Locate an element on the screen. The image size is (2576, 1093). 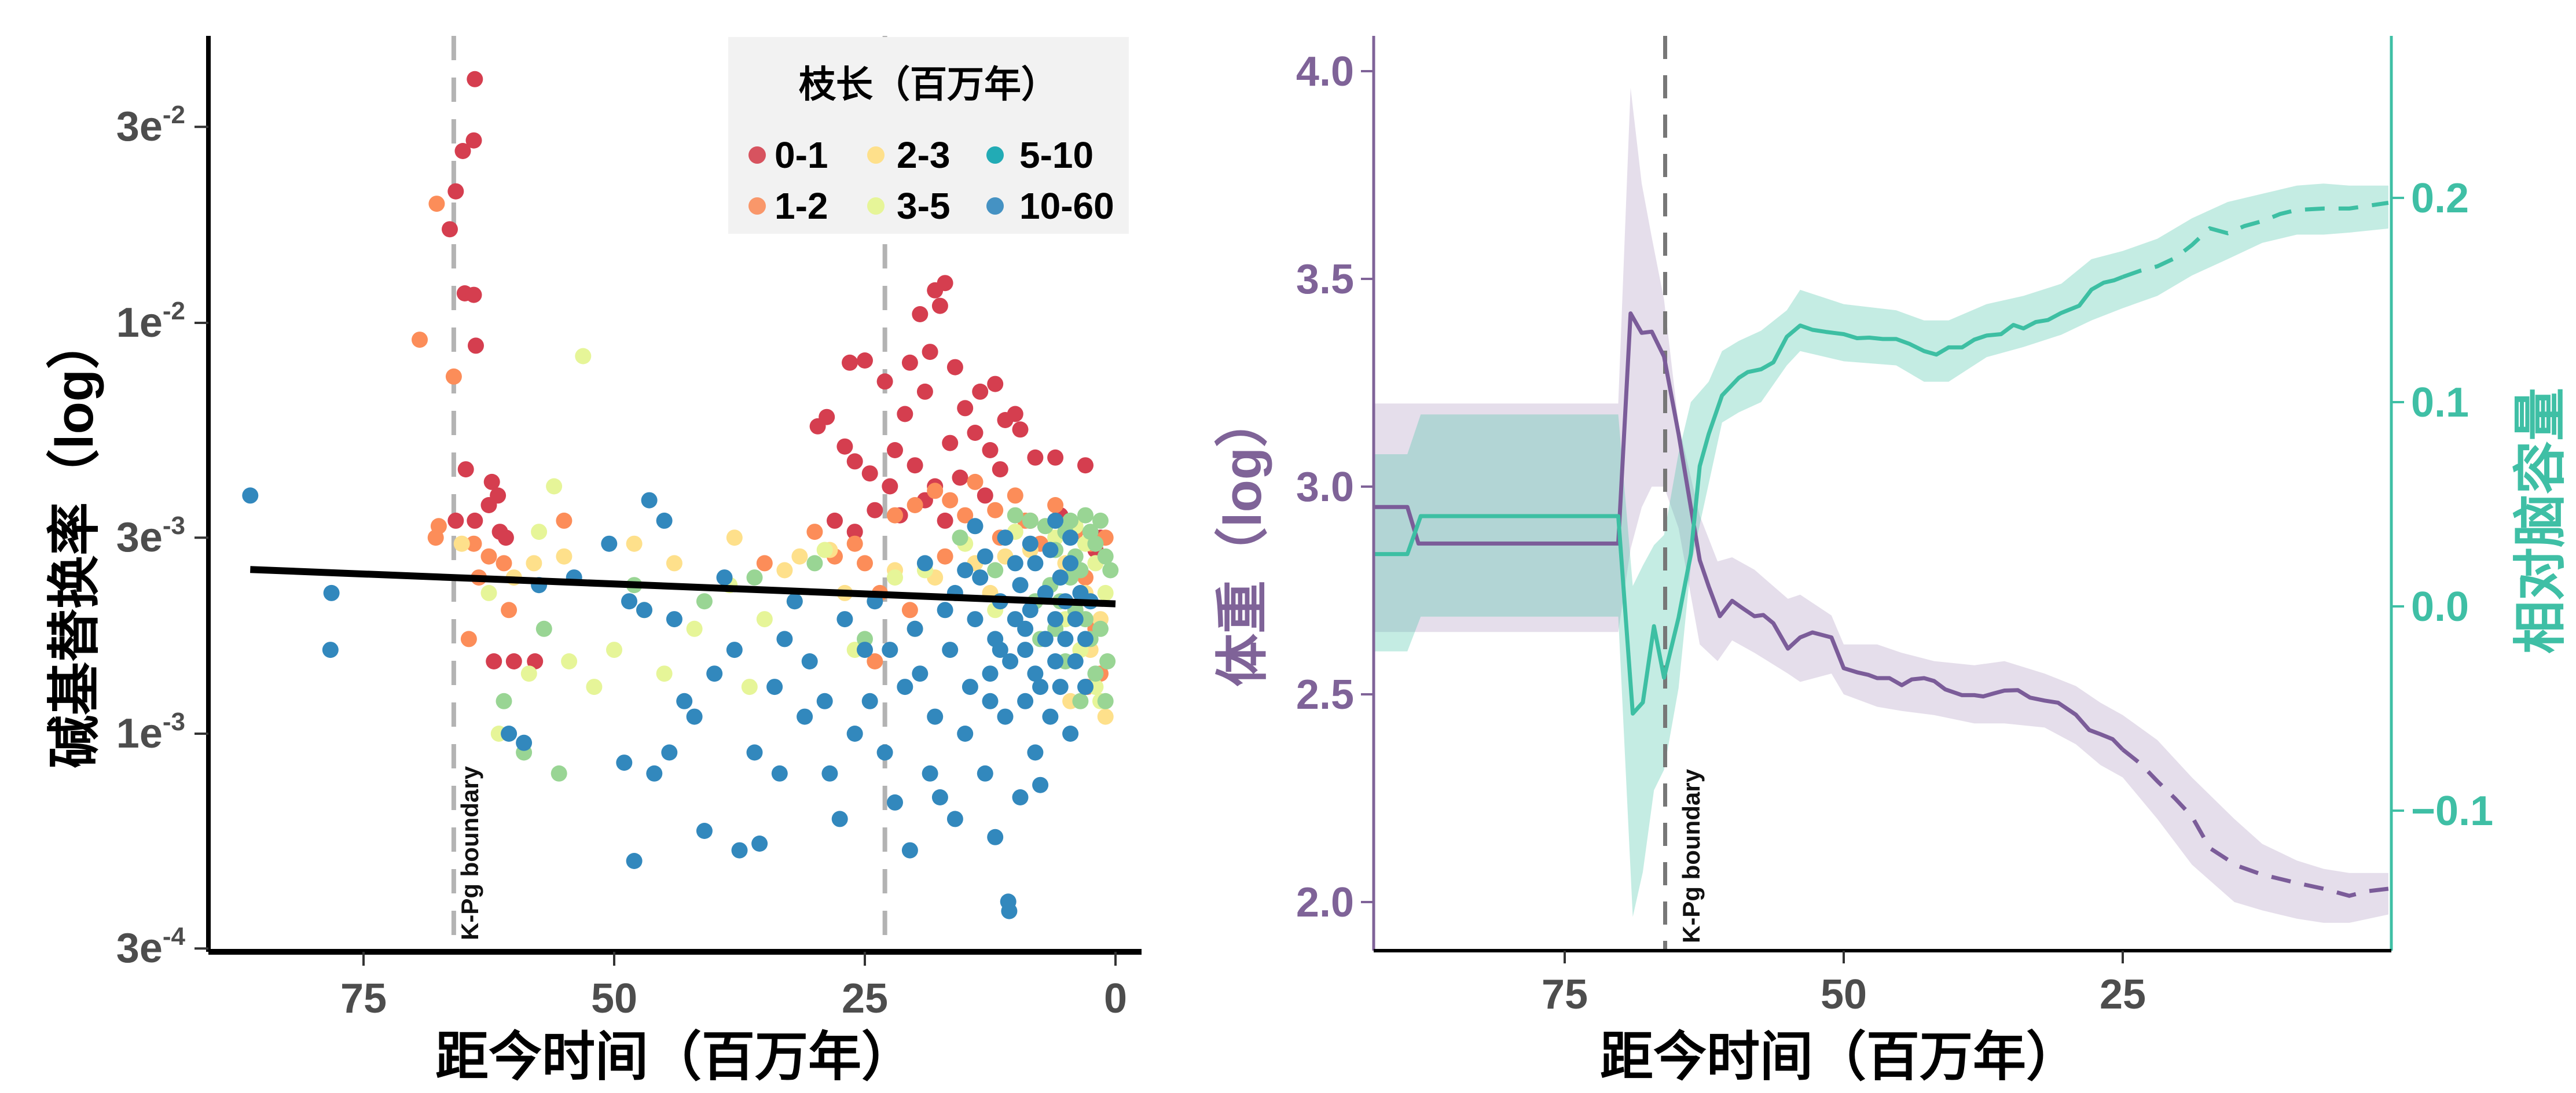
legend-label-2-3: 2-3 is located at coordinates (924, 155).